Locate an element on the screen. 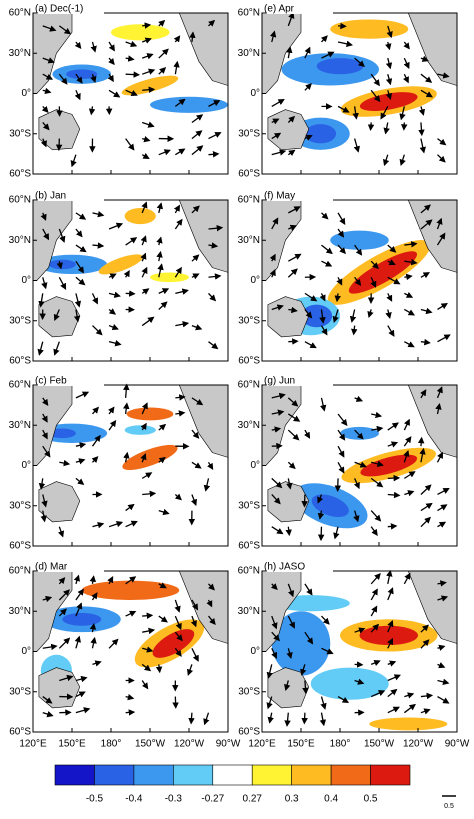  map-panel: (a) Dec(-1) 60°N 30°N 0° 30°S 60°S is located at coordinates (118, 91).